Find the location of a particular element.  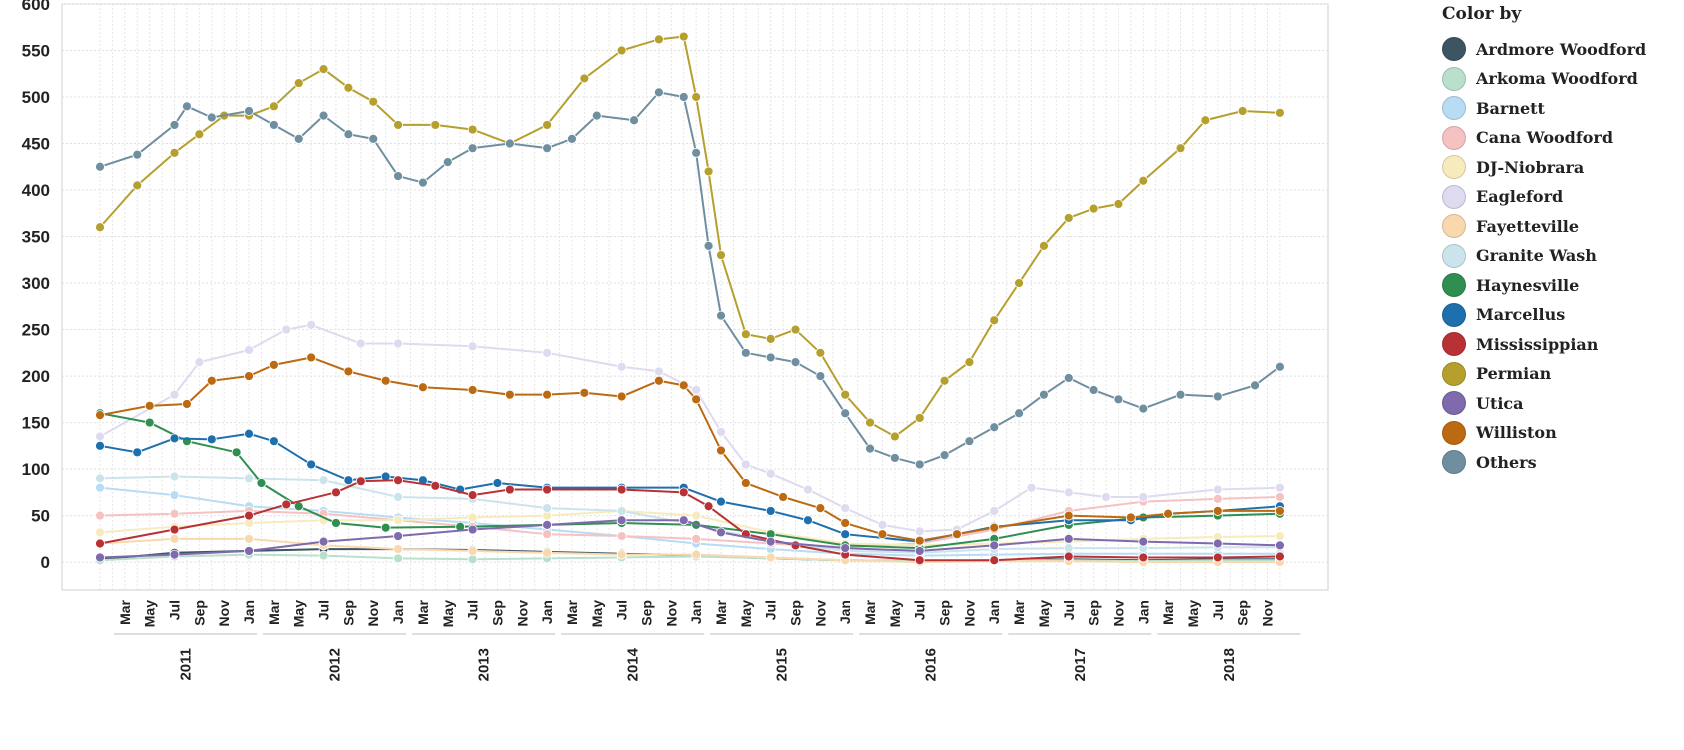

legend-item-barnett: Barnett is located at coordinates (1493, 108).